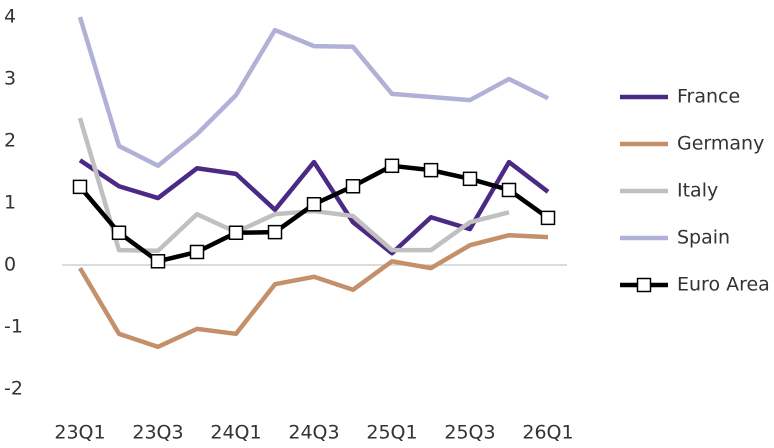  What do you see at coordinates (703, 238) in the screenshot?
I see `legend-label: Spain` at bounding box center [703, 238].